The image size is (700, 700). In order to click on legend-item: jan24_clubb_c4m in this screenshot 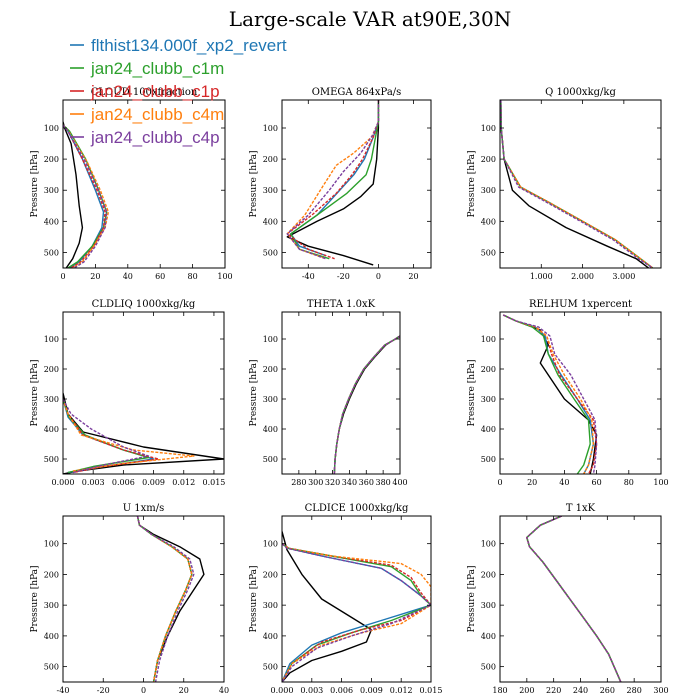, I will do `click(147, 114)`.